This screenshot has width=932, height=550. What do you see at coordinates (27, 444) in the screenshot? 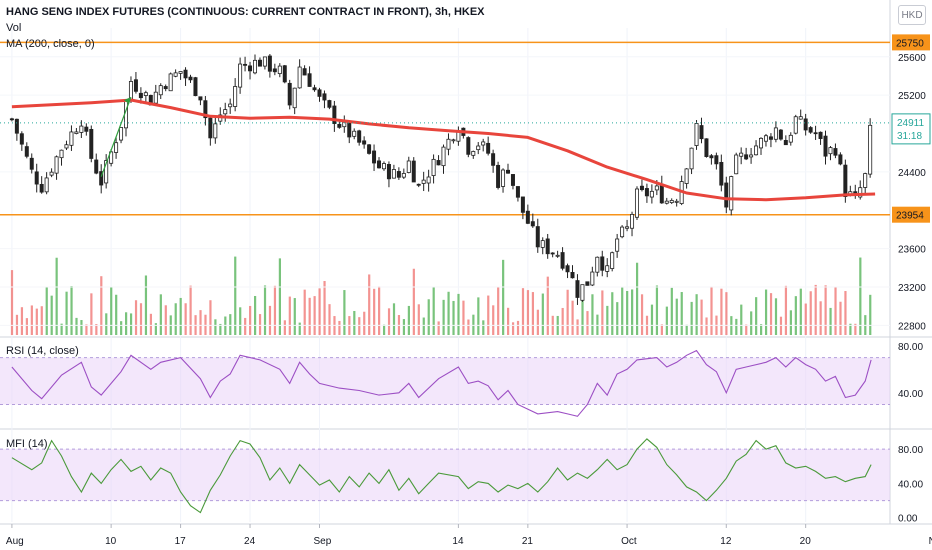
I see `mfi-label: MFI (14)` at bounding box center [27, 444].